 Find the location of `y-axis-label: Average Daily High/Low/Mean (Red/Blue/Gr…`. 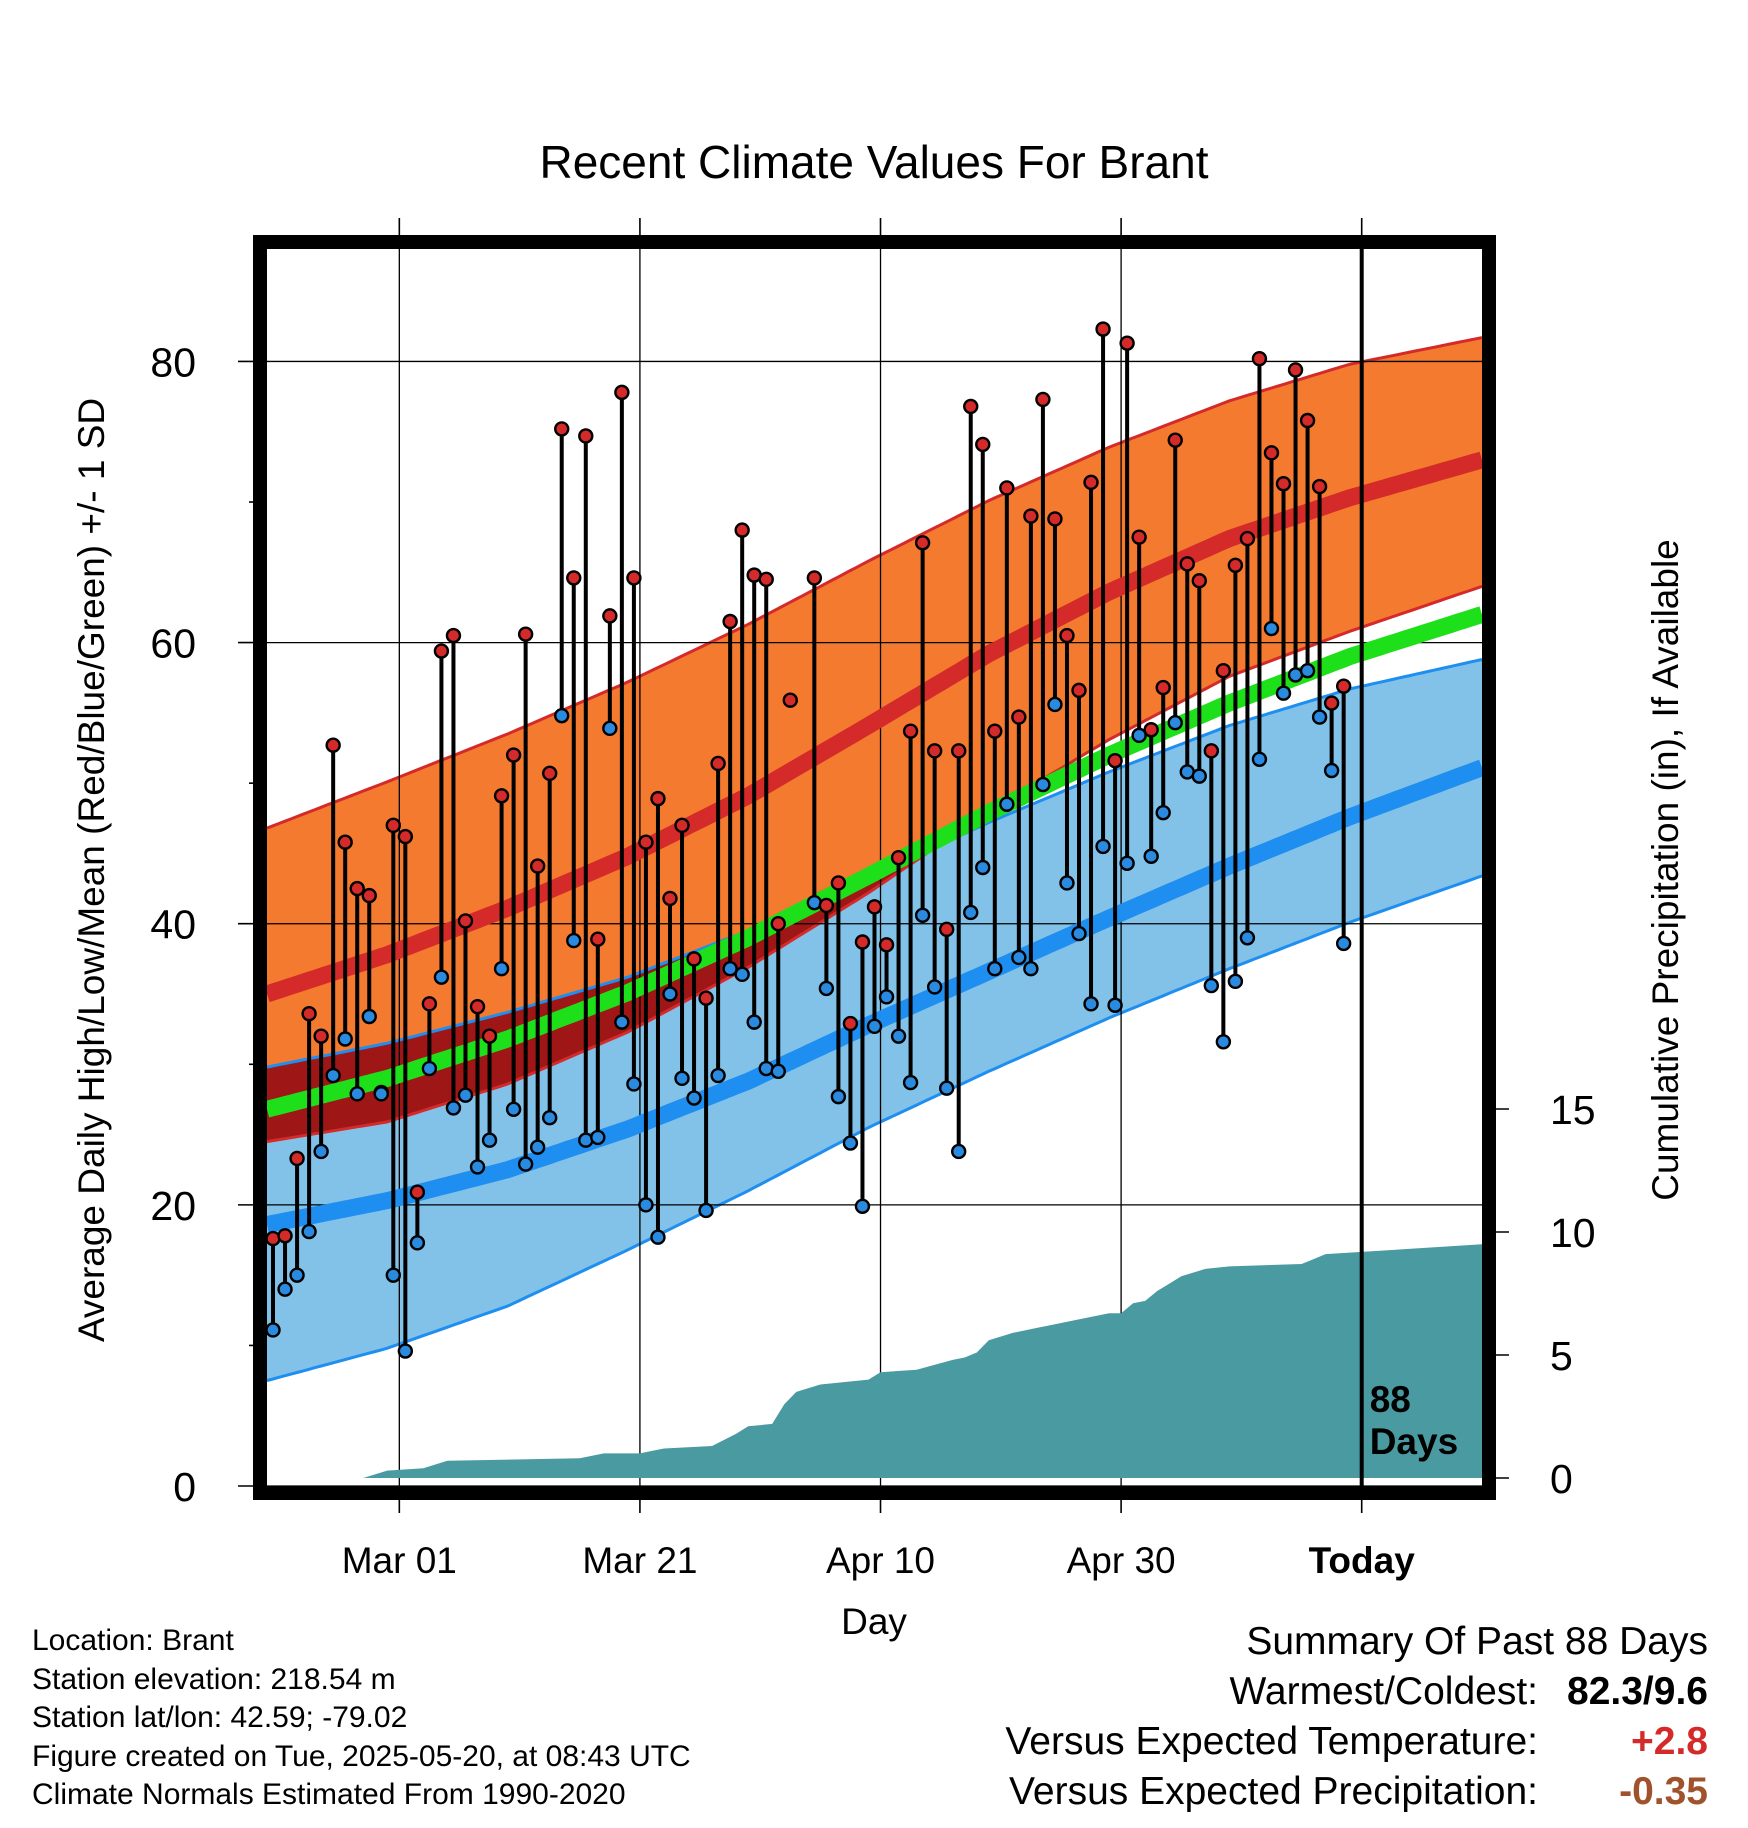

y-axis-label: Average Daily High/Low/Mean (Red/Blue/Gr… is located at coordinates (91, 870).